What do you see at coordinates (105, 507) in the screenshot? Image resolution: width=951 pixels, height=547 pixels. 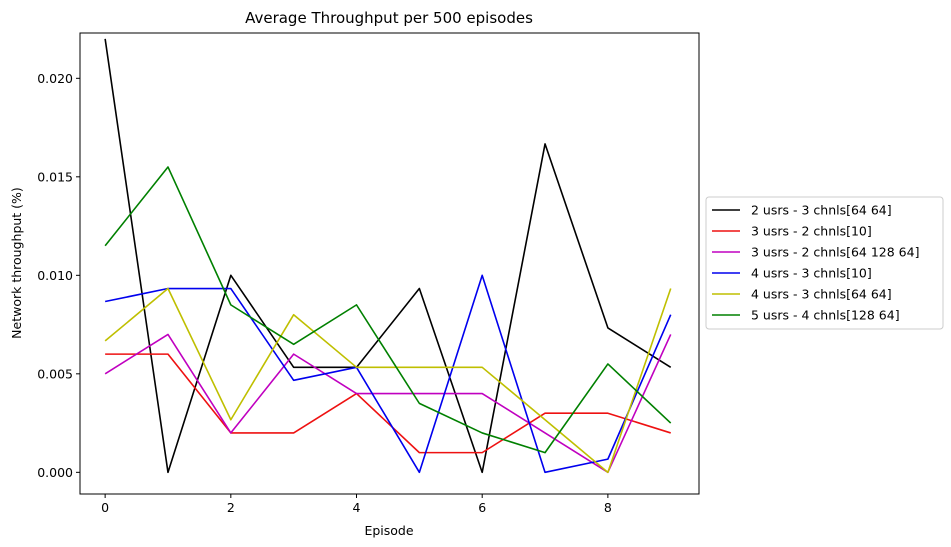 I see `x-tick-label: 0` at bounding box center [105, 507].